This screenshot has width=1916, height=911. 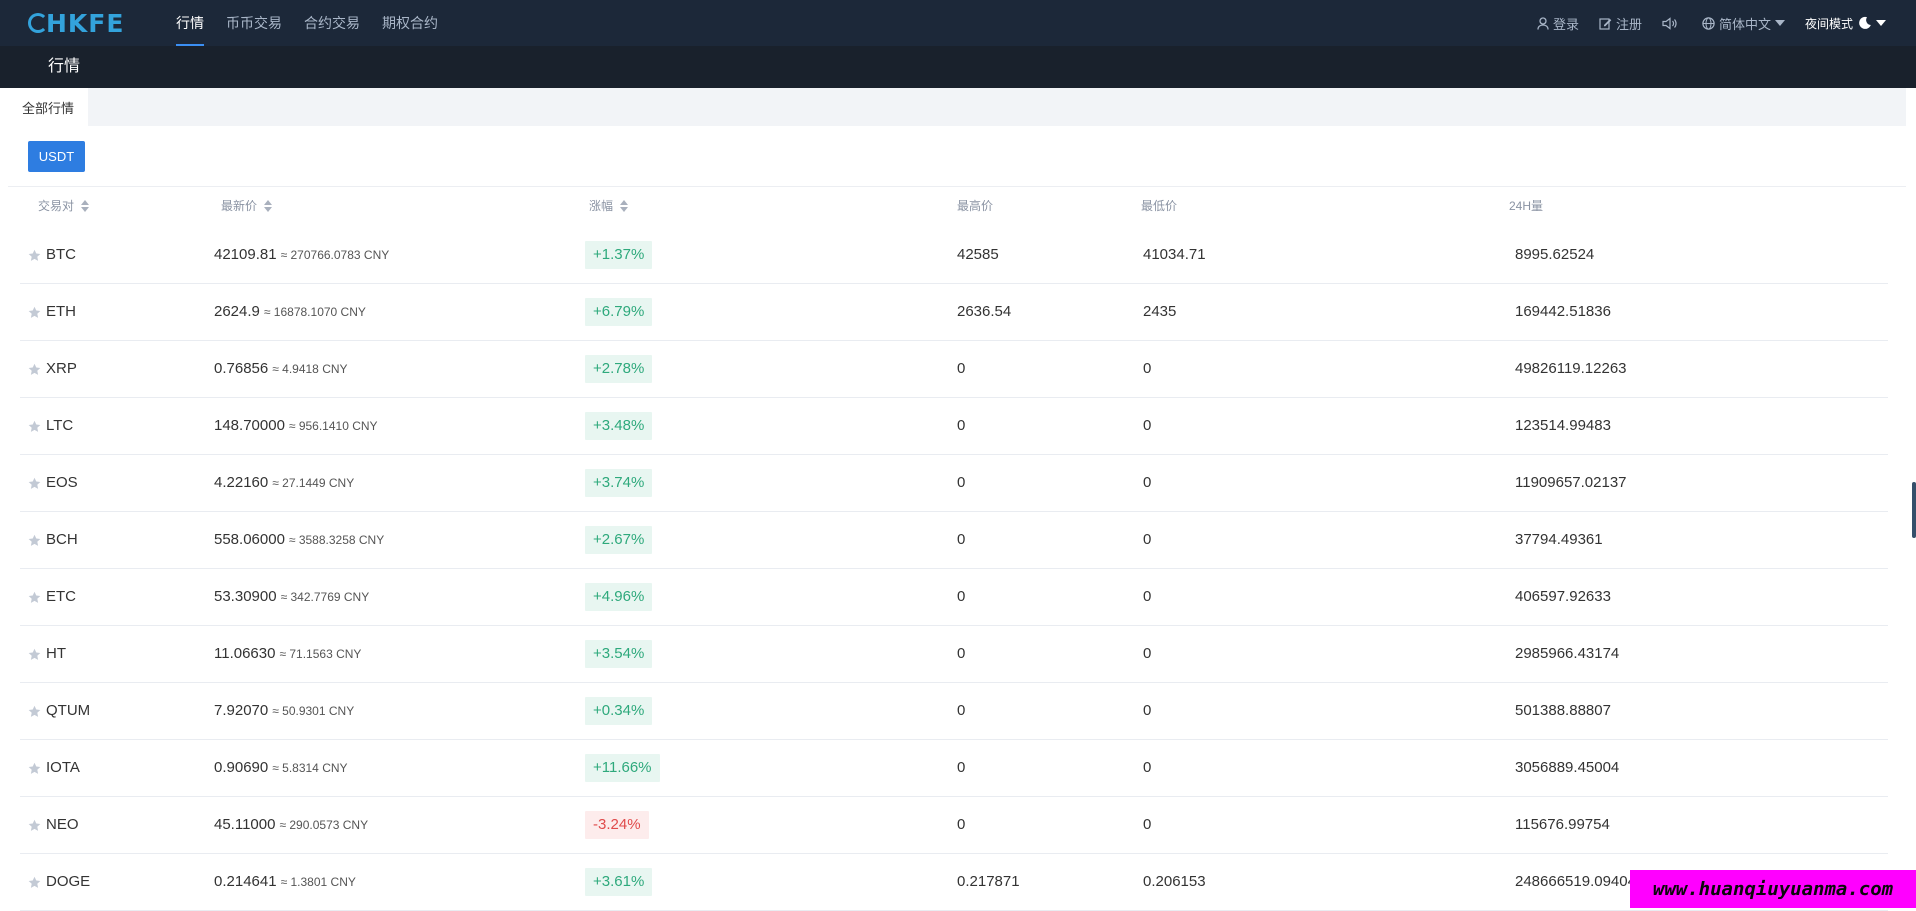 What do you see at coordinates (241, 482) in the screenshot?
I see `price-value: 4.22160` at bounding box center [241, 482].